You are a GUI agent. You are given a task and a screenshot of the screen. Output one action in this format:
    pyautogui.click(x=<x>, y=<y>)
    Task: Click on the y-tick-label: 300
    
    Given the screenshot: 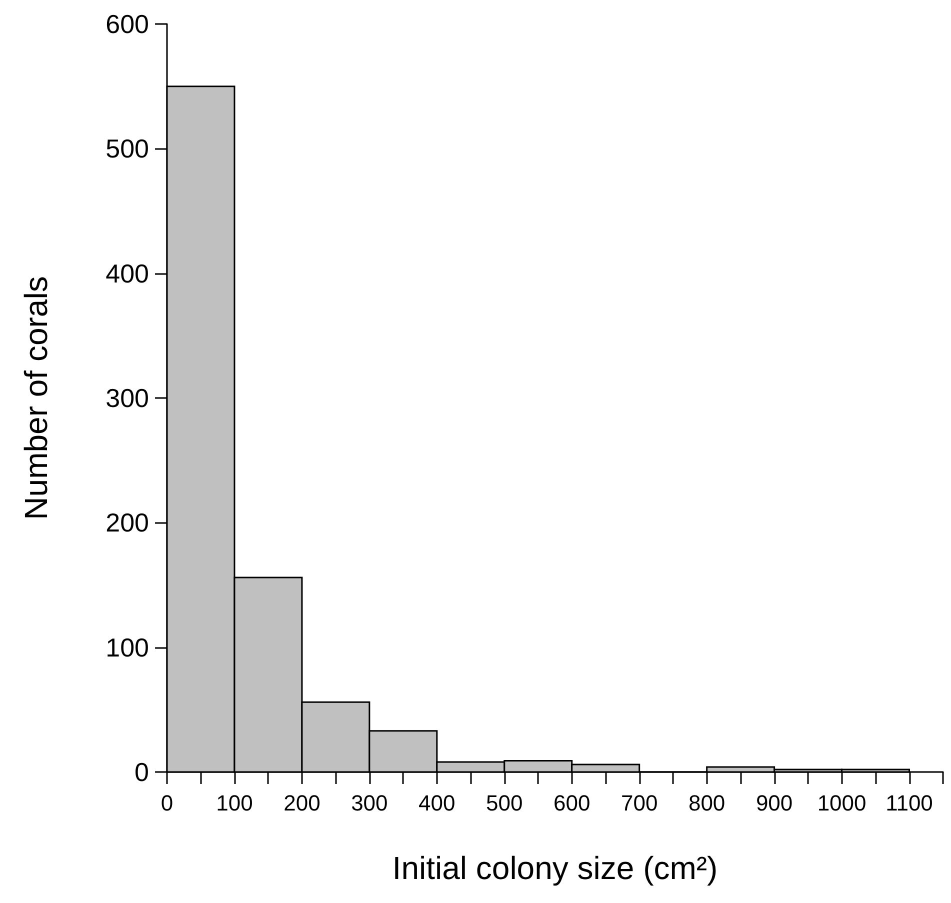 What is the action you would take?
    pyautogui.click(x=127, y=398)
    